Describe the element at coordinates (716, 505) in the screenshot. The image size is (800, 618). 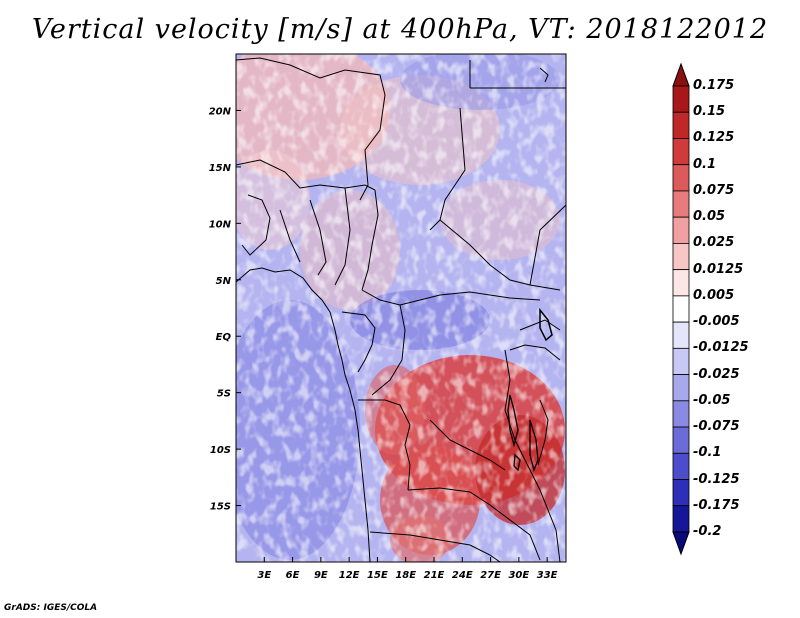
I see `colorbar-label: -0.175` at that location.